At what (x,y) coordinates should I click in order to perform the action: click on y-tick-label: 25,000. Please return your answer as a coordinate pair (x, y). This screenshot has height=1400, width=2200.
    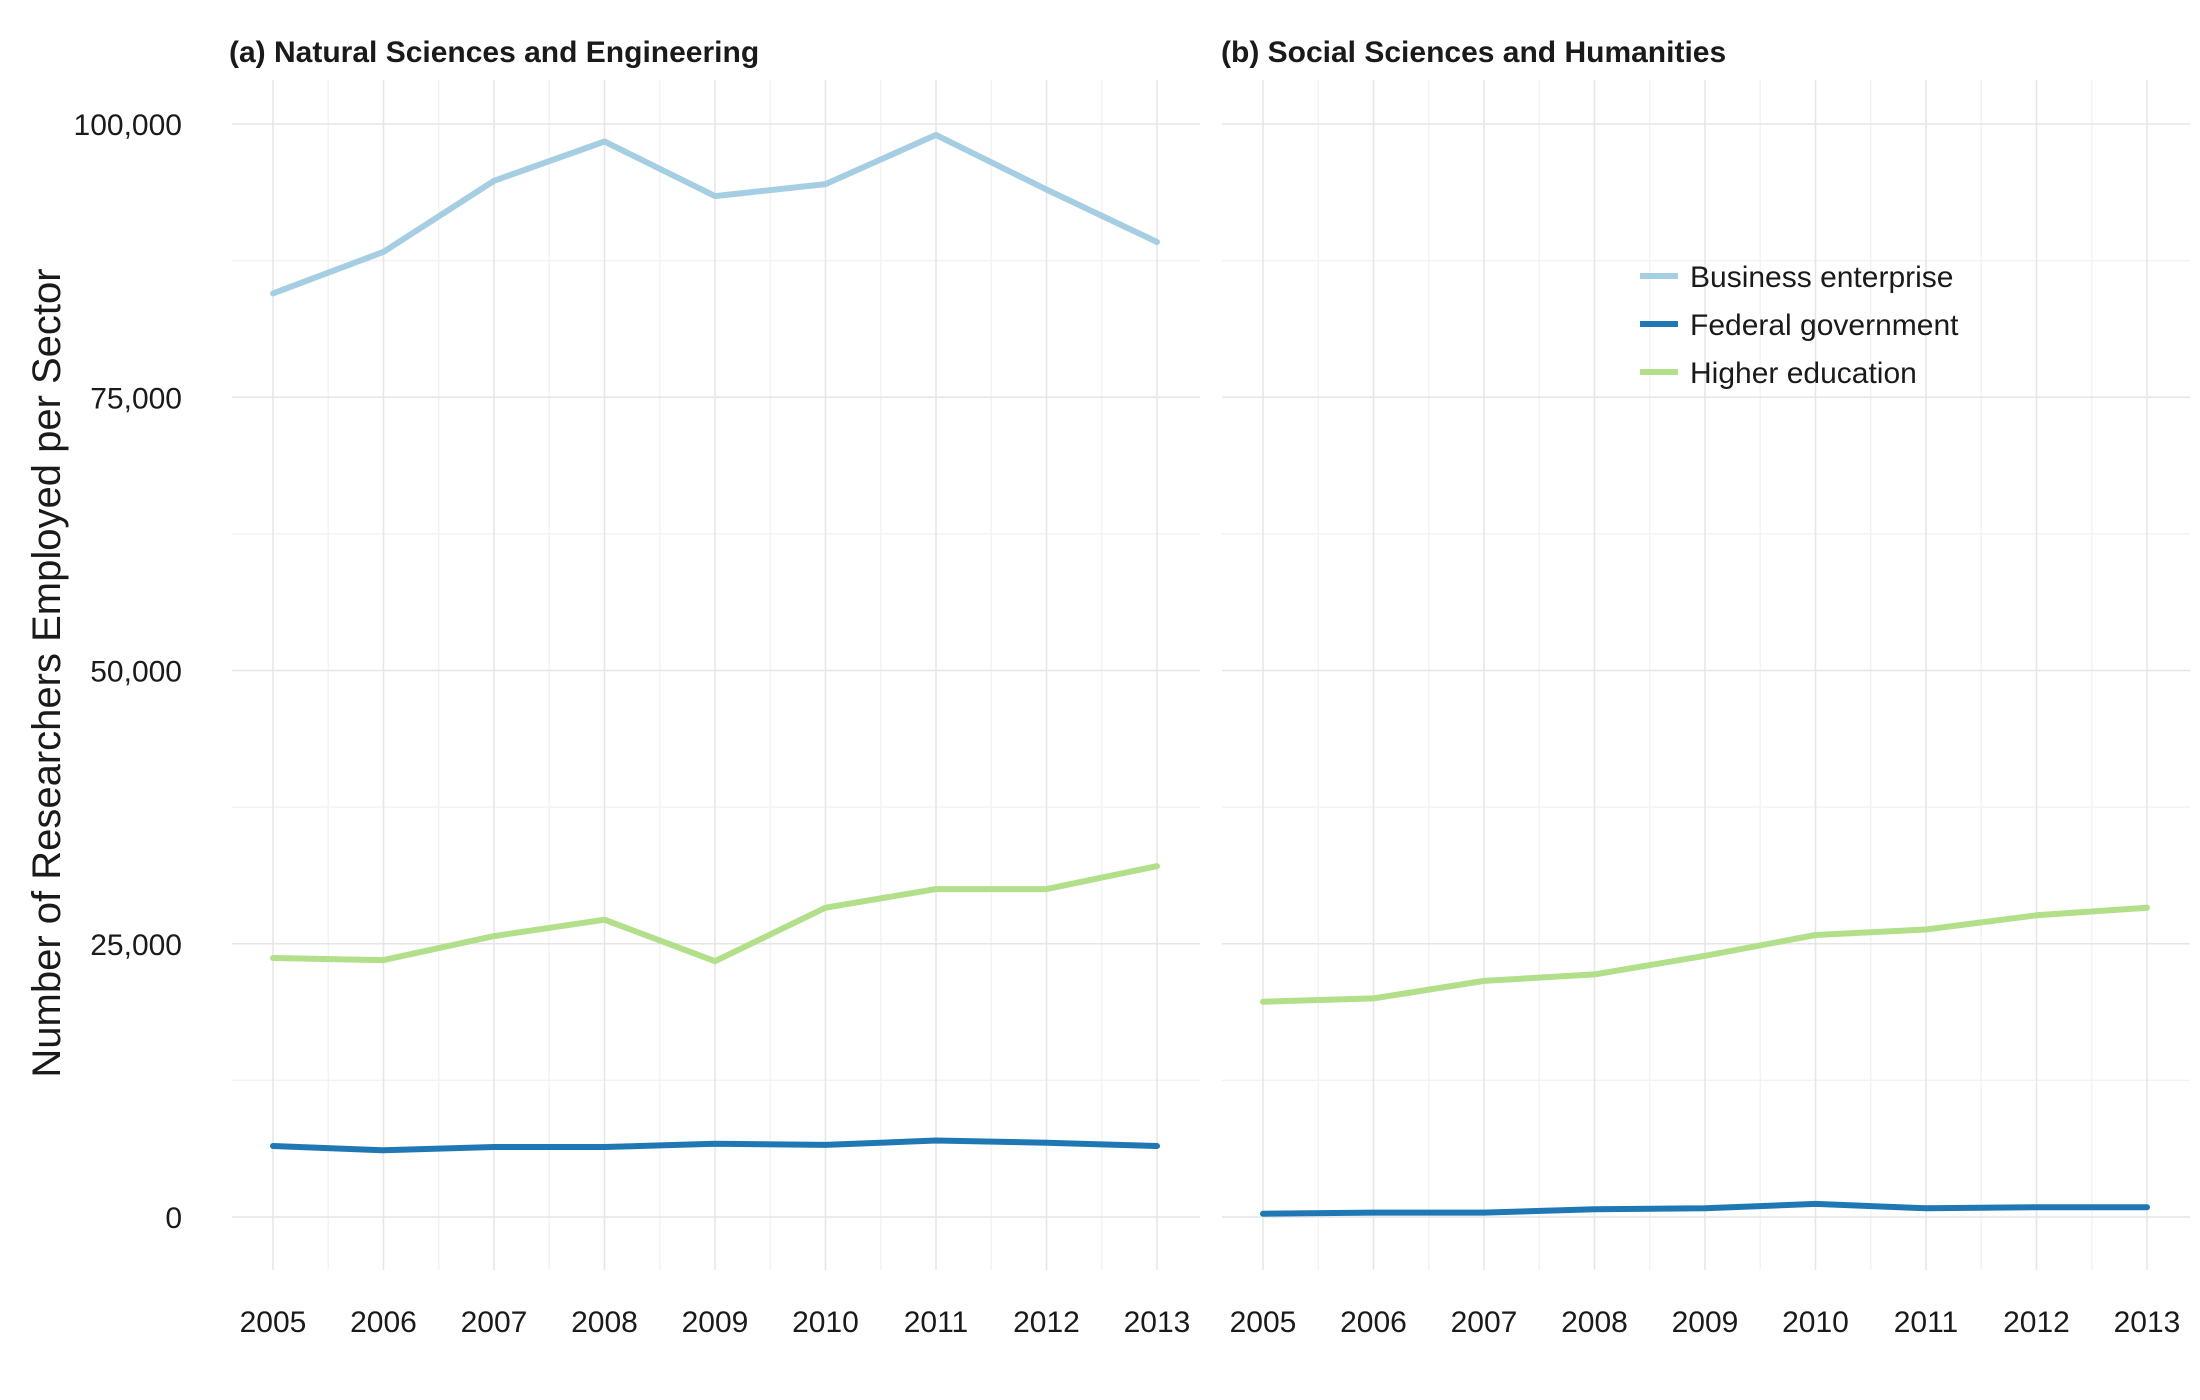
    Looking at the image, I should click on (136, 945).